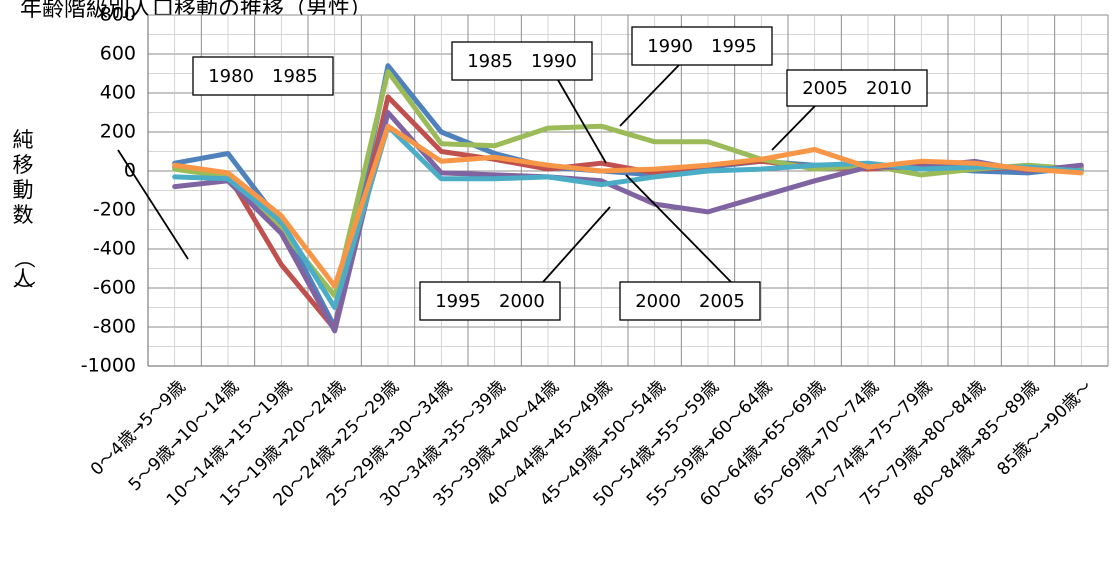 Image resolution: width=1117 pixels, height=569 pixels. What do you see at coordinates (23, 215) in the screenshot?
I see `y-axis-label-char: 数` at bounding box center [23, 215].